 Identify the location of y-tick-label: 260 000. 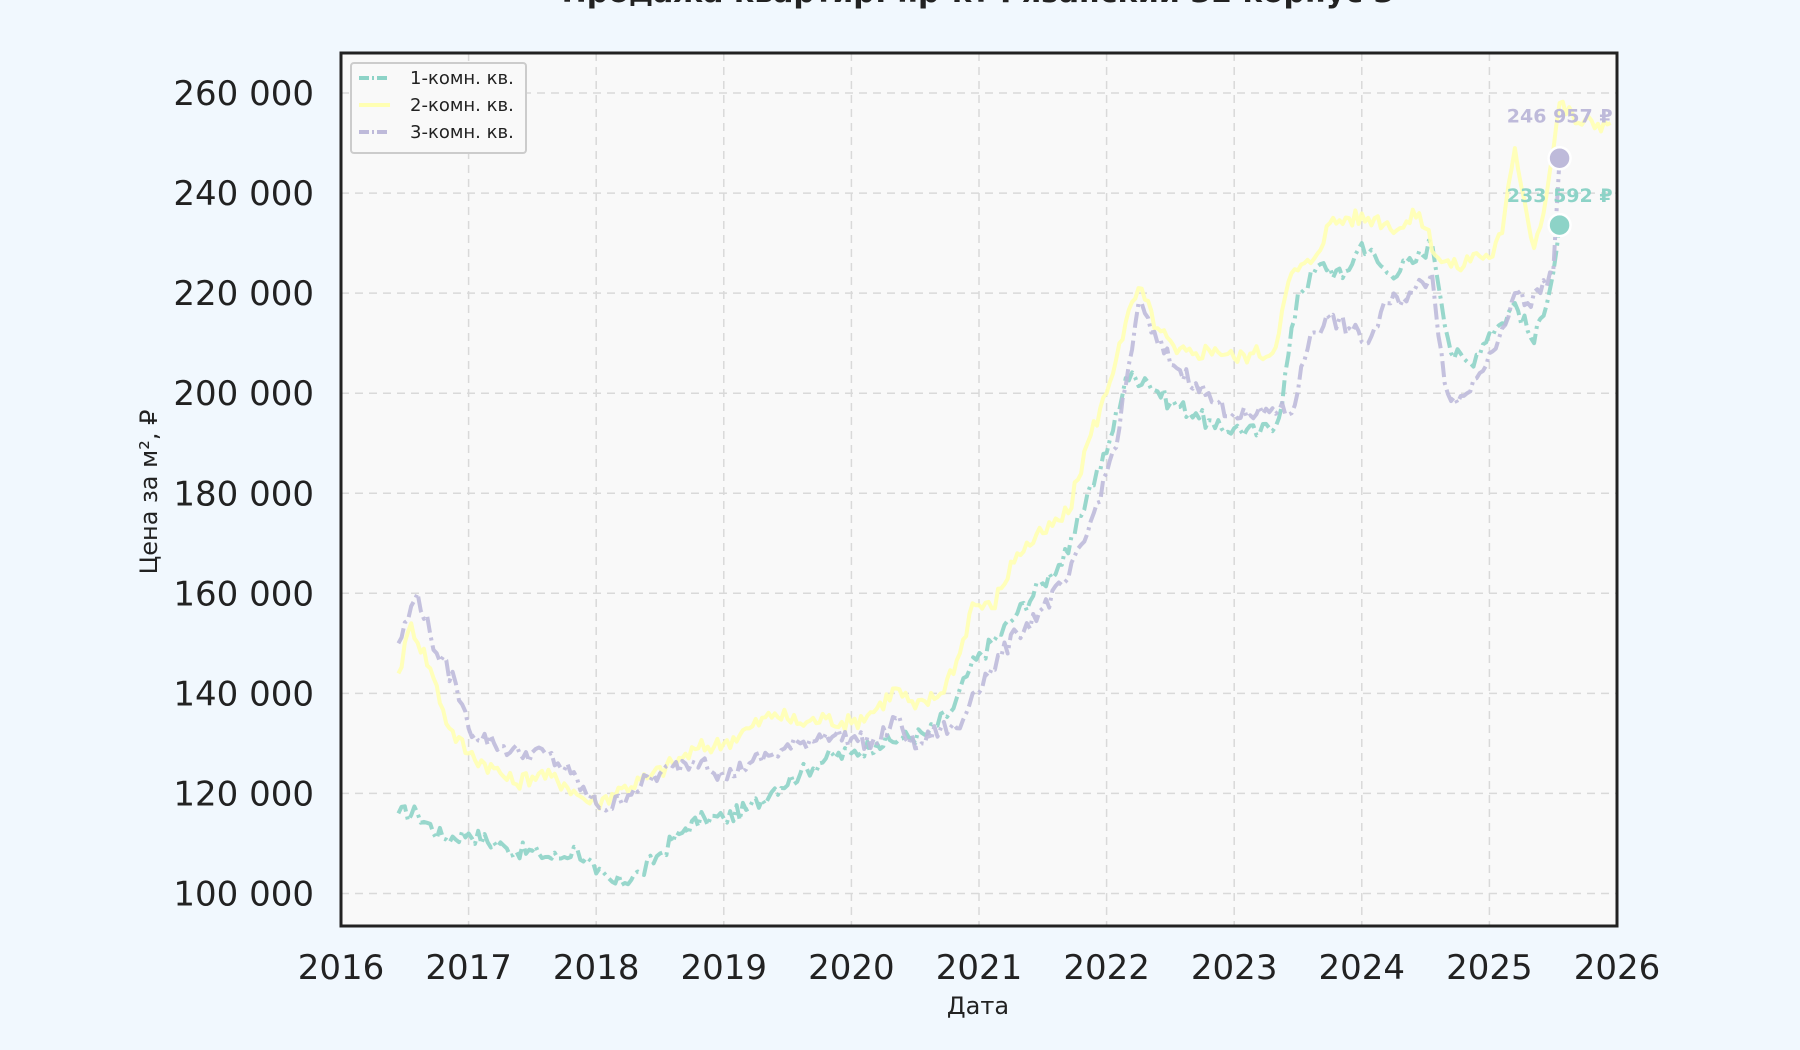
(243, 94).